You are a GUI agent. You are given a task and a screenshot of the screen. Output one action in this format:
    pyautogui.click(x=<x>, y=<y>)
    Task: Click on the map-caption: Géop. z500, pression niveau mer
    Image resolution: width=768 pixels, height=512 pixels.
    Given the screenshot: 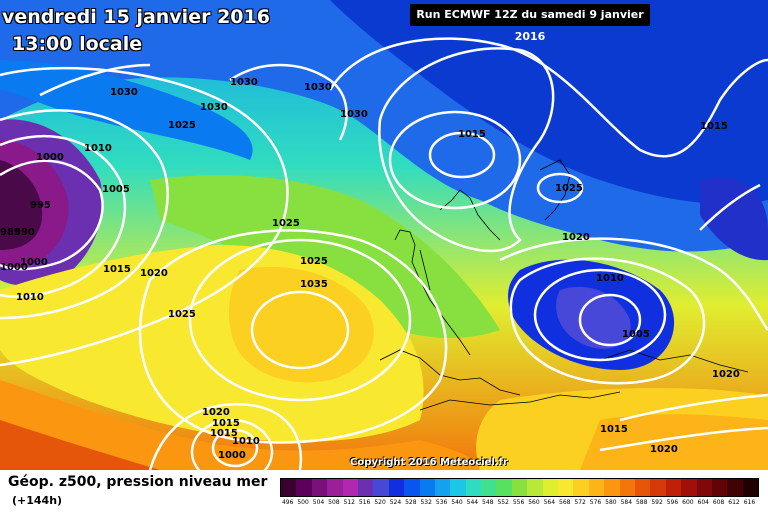 What is the action you would take?
    pyautogui.click(x=138, y=482)
    